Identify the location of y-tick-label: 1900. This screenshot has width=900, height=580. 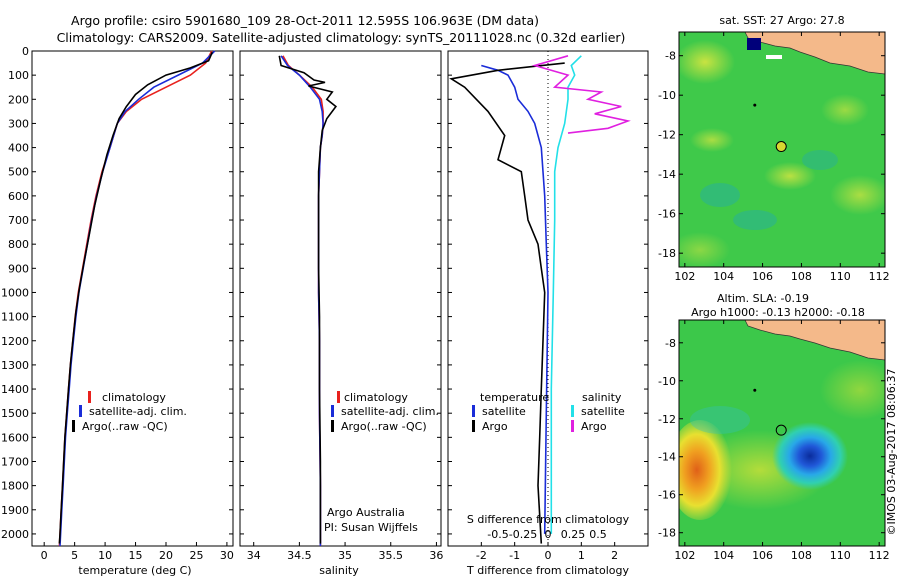
(15, 510).